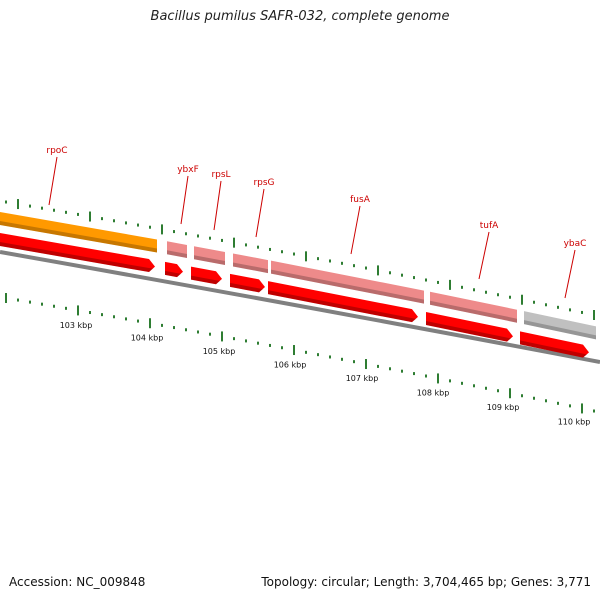 Image resolution: width=600 pixels, height=605 pixels. What do you see at coordinates (347, 286) in the screenshot?
I see `fusA-feature-bar-shade` at bounding box center [347, 286].